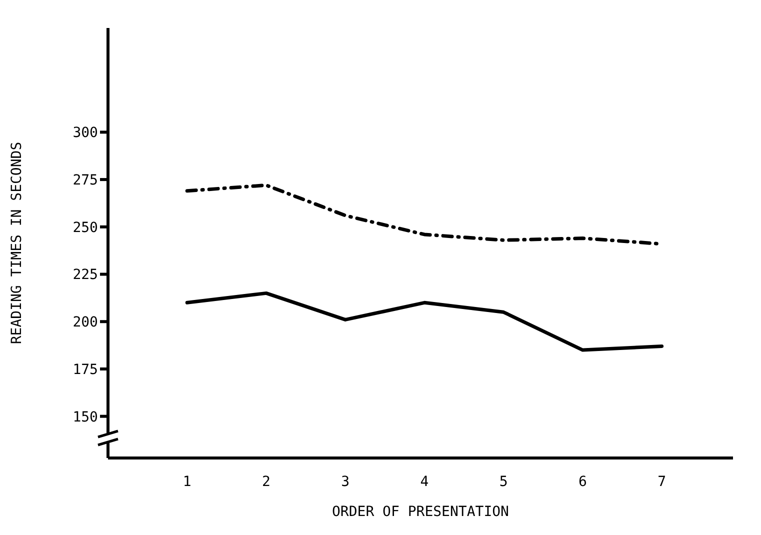  What do you see at coordinates (85, 322) in the screenshot?
I see `y-tick-label: 200` at bounding box center [85, 322].